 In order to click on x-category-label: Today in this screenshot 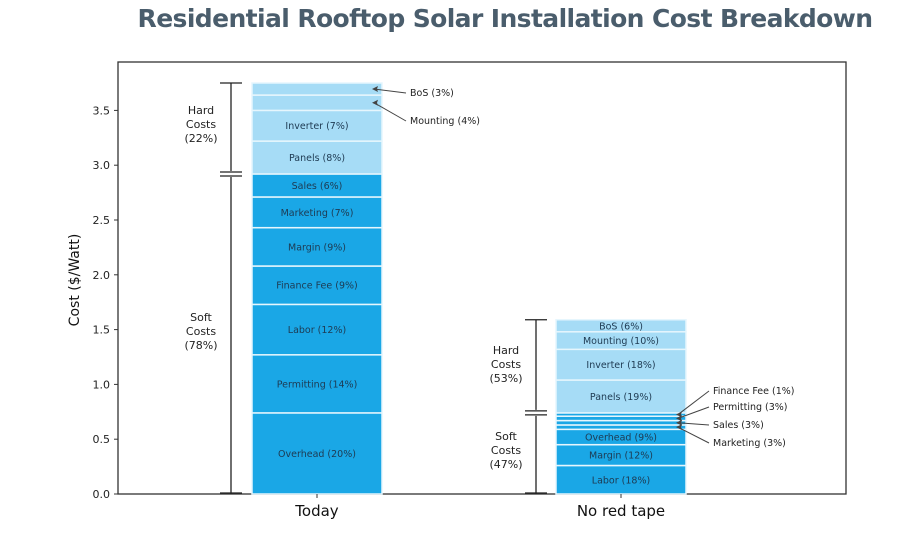, I will do `click(316, 511)`.